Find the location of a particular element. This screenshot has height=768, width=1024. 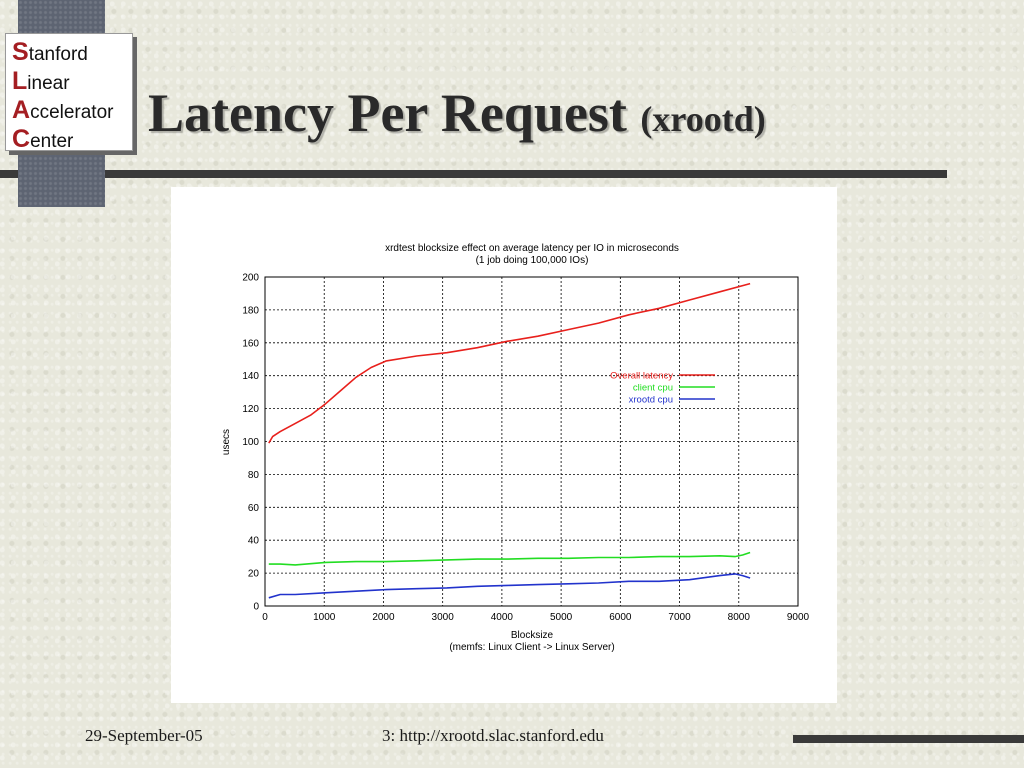

slac-logo: Stanford Linear Accelerator Center is located at coordinates (69, 92).